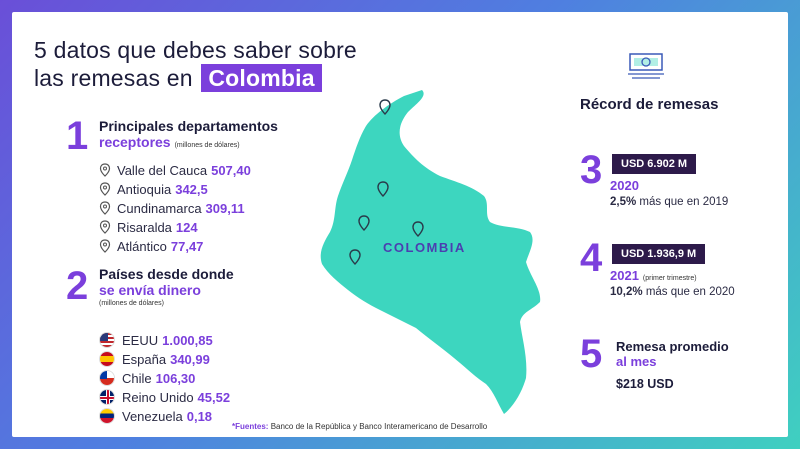 The image size is (800, 449). I want to click on country-value: 1.000,85, so click(187, 340).